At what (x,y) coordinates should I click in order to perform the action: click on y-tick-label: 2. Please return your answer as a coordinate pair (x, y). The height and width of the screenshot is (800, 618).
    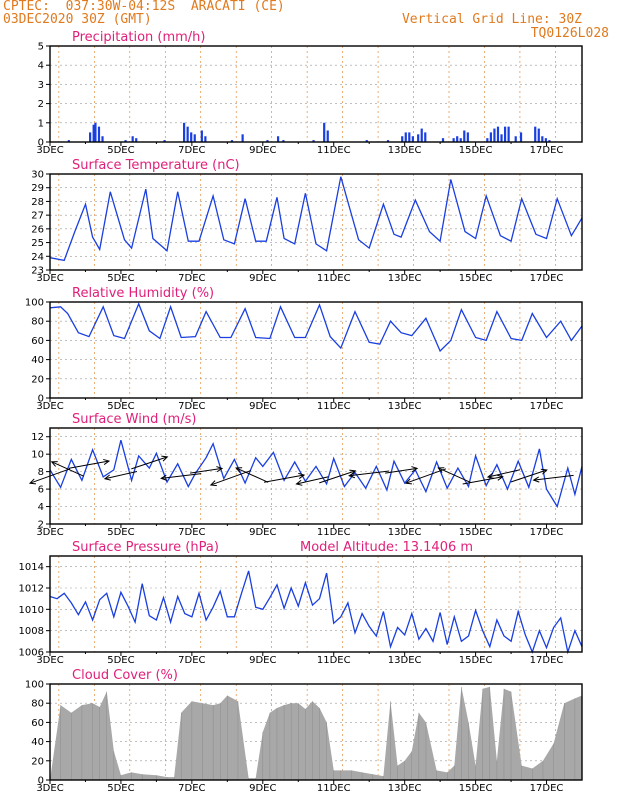
    Looking at the image, I should click on (41, 104).